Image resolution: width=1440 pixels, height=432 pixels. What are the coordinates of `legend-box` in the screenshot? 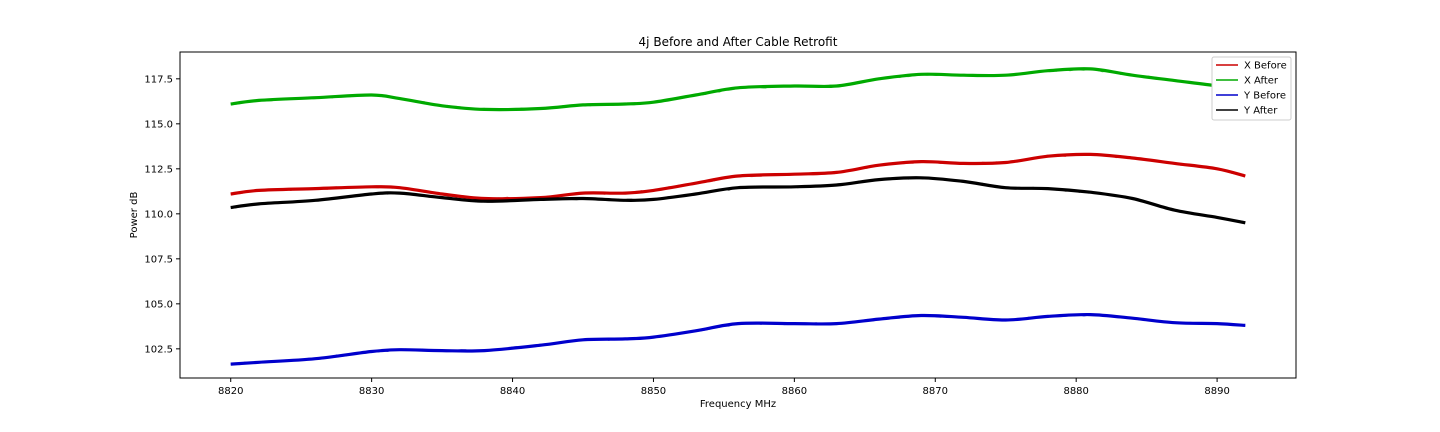 It's located at (1251, 88).